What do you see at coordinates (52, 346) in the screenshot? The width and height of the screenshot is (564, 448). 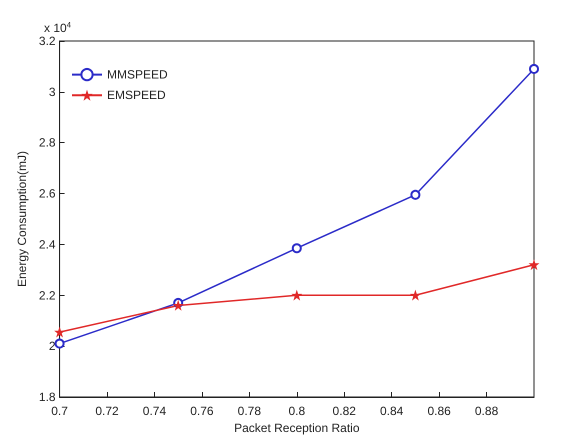 I see `y-tick-label: 2` at bounding box center [52, 346].